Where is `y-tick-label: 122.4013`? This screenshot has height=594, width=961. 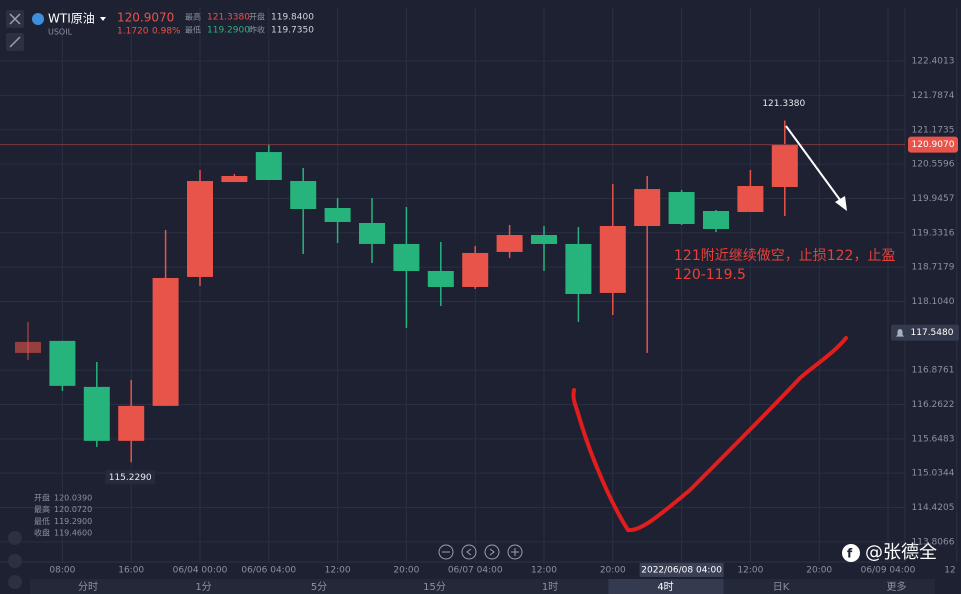
y-tick-label: 122.4013 is located at coordinates (933, 62).